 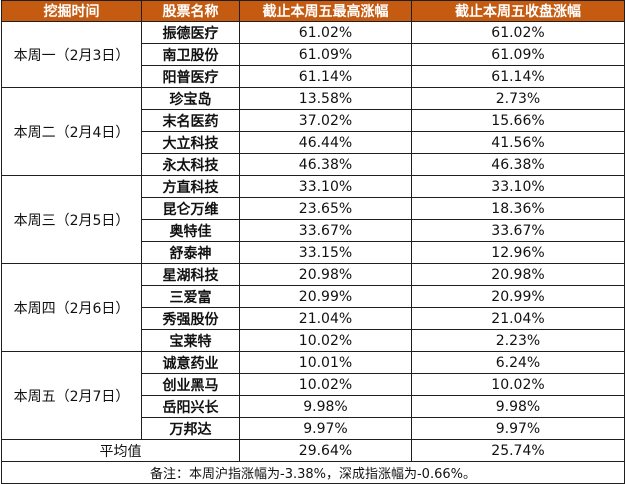 What do you see at coordinates (518, 164) in the screenshot?
I see `close-gain-cell: 46.38%` at bounding box center [518, 164].